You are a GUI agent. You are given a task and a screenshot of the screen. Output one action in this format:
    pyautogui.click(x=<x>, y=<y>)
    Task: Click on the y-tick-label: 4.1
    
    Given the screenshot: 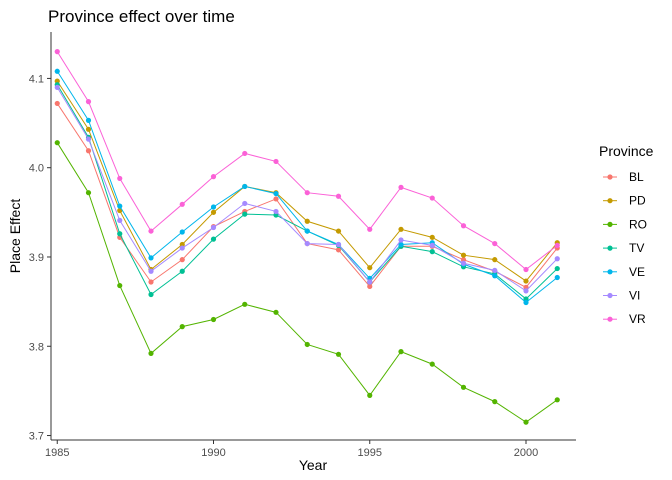 What is the action you would take?
    pyautogui.click(x=36, y=79)
    